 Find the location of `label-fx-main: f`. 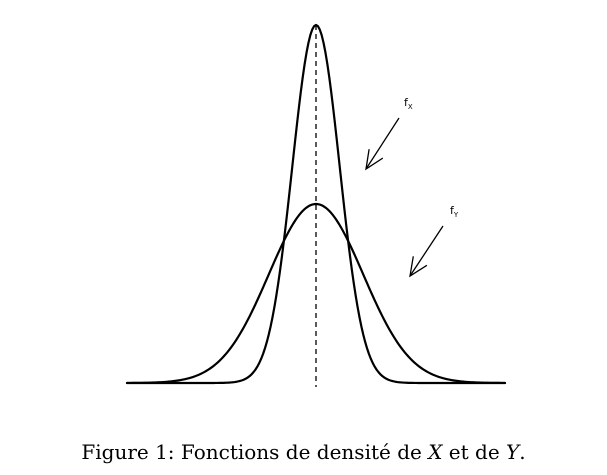

label-fx-main: f is located at coordinates (406, 102).